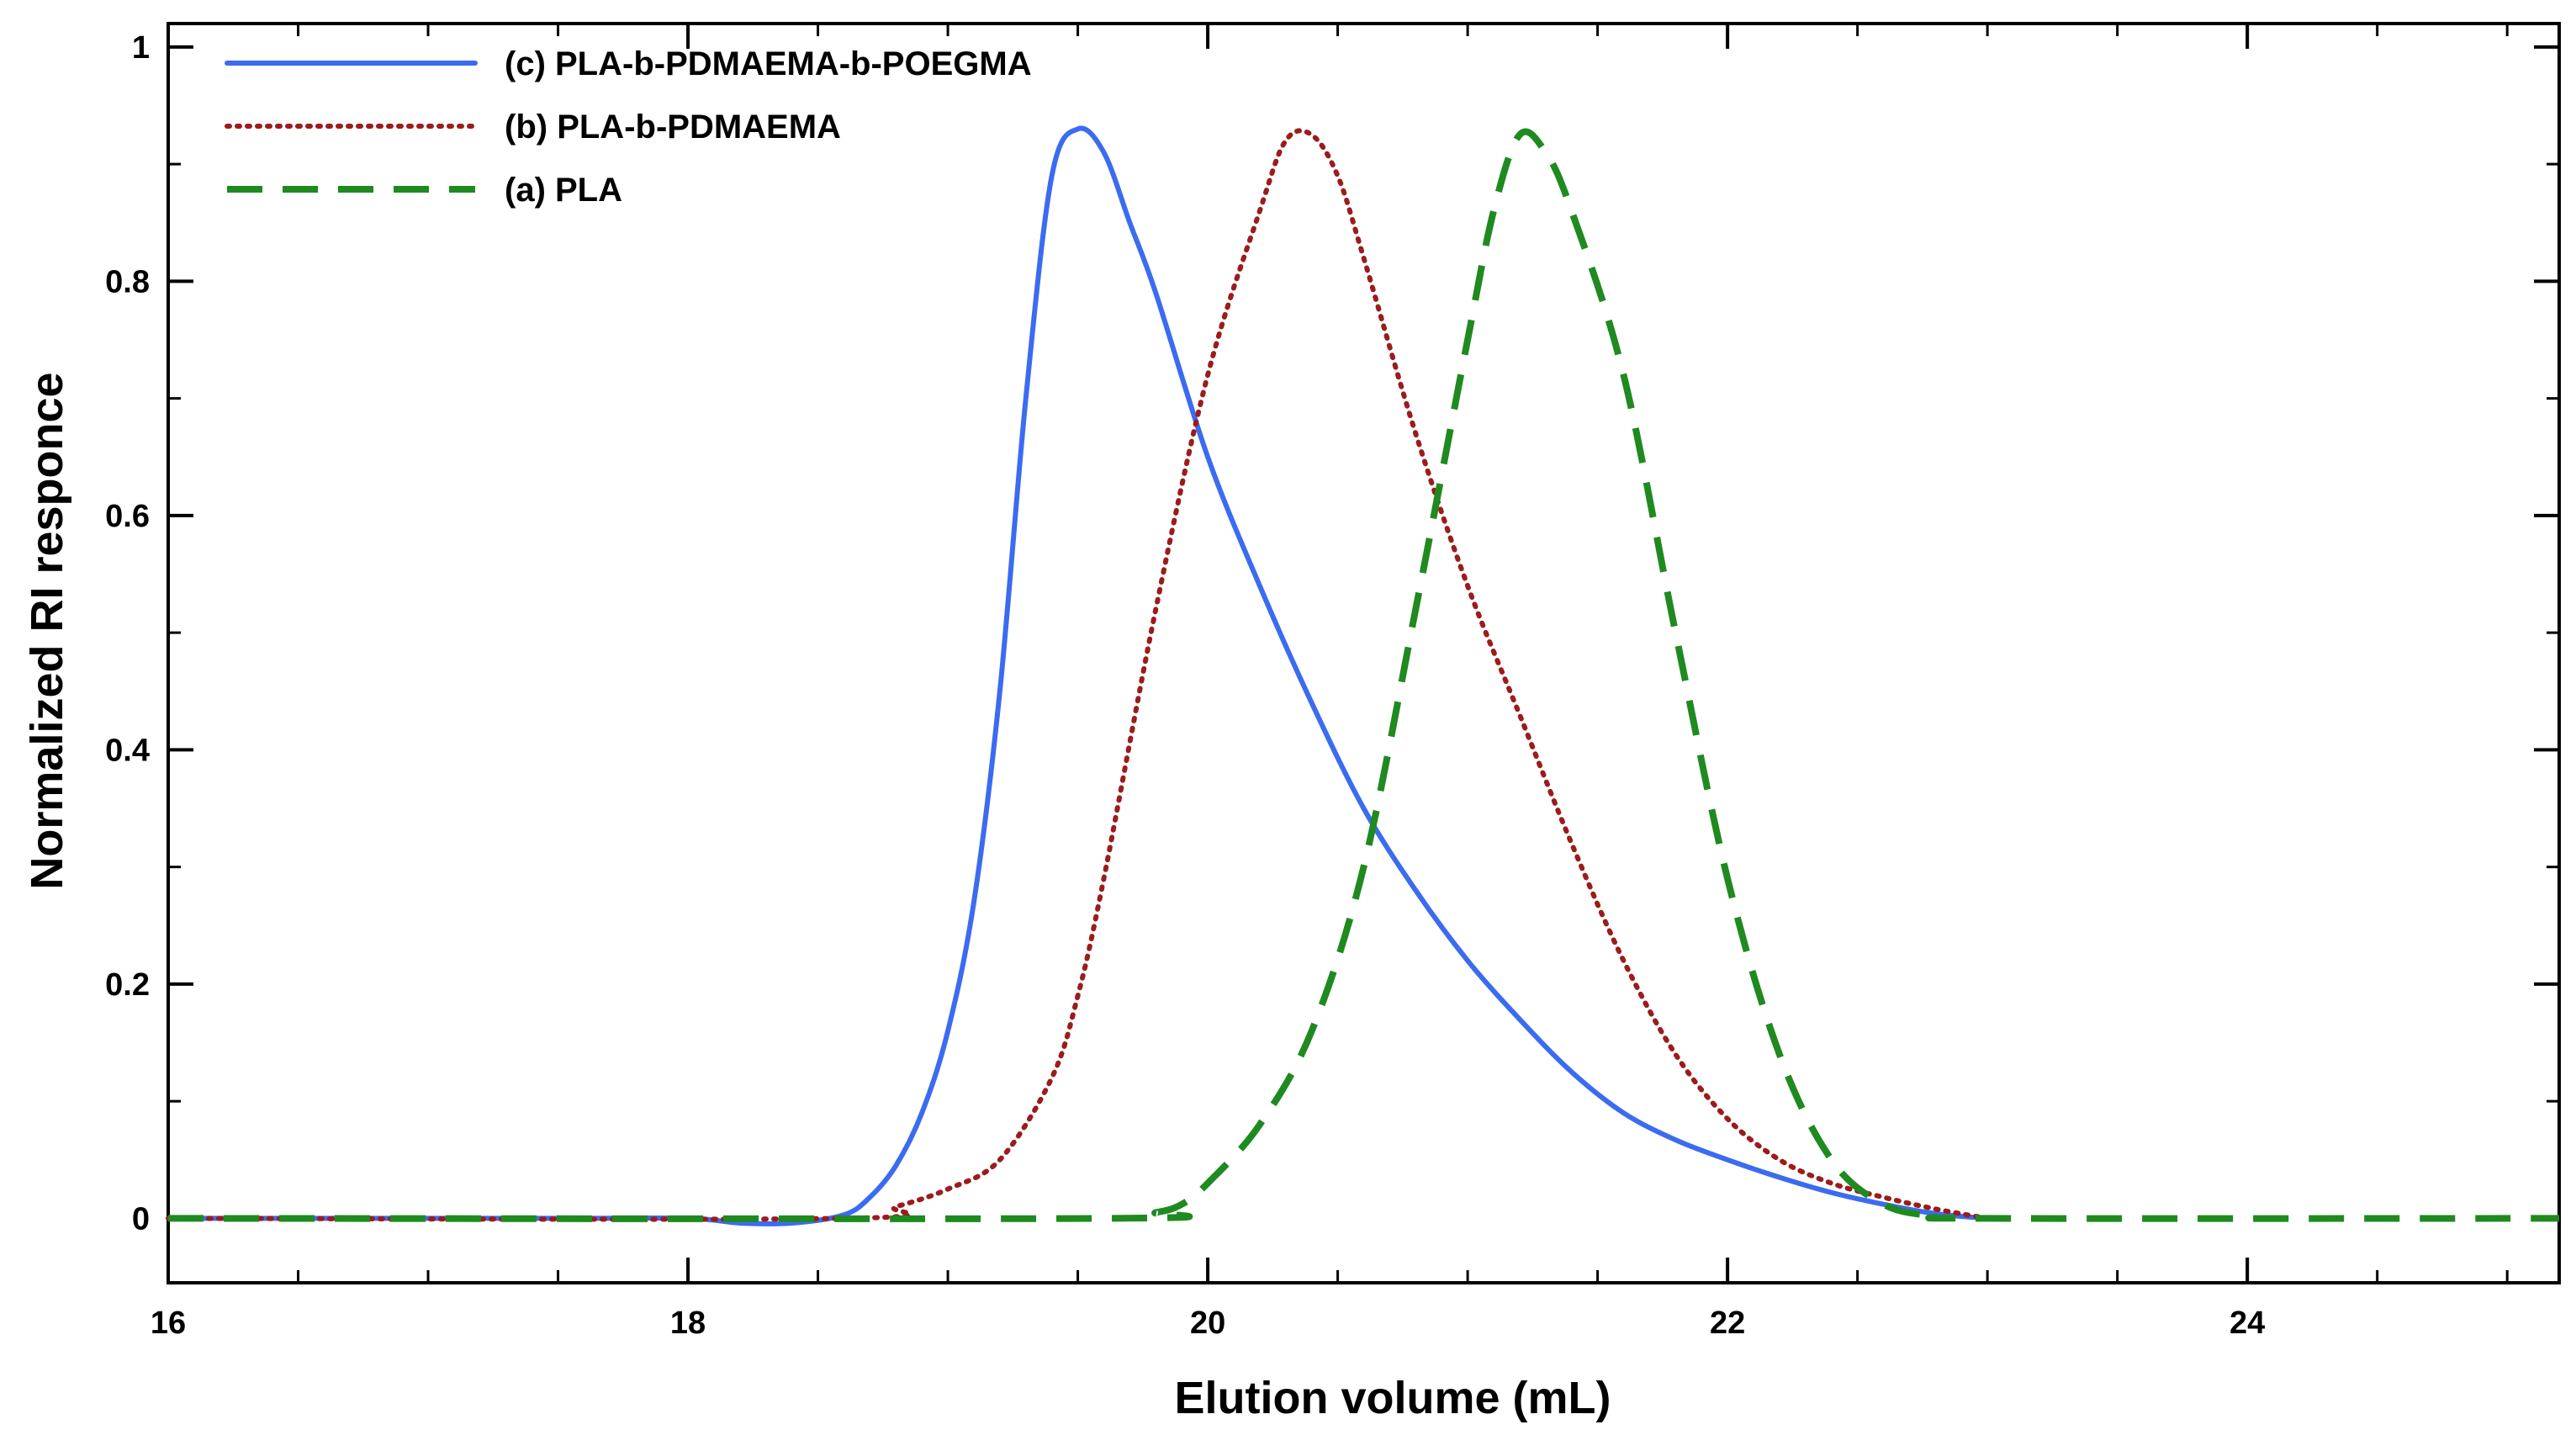 The image size is (2576, 1430). What do you see at coordinates (1207, 1323) in the screenshot?
I see `x-tick-label: 20` at bounding box center [1207, 1323].